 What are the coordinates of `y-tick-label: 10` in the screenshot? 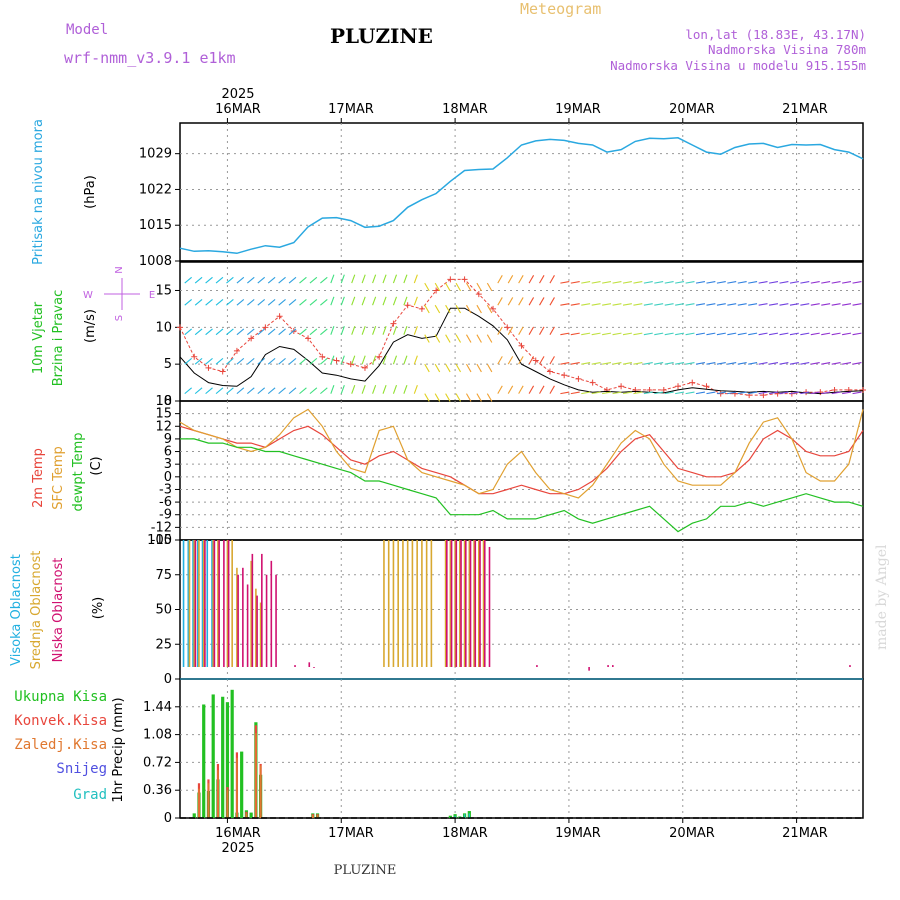 It's located at (163, 327).